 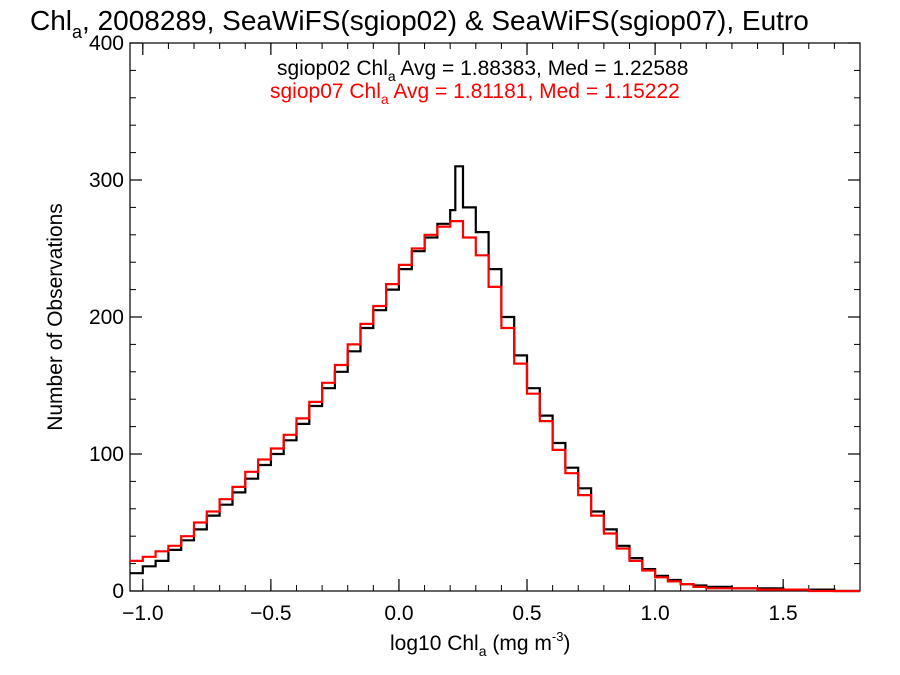 What do you see at coordinates (106, 180) in the screenshot?
I see `y-tick-label: 300` at bounding box center [106, 180].